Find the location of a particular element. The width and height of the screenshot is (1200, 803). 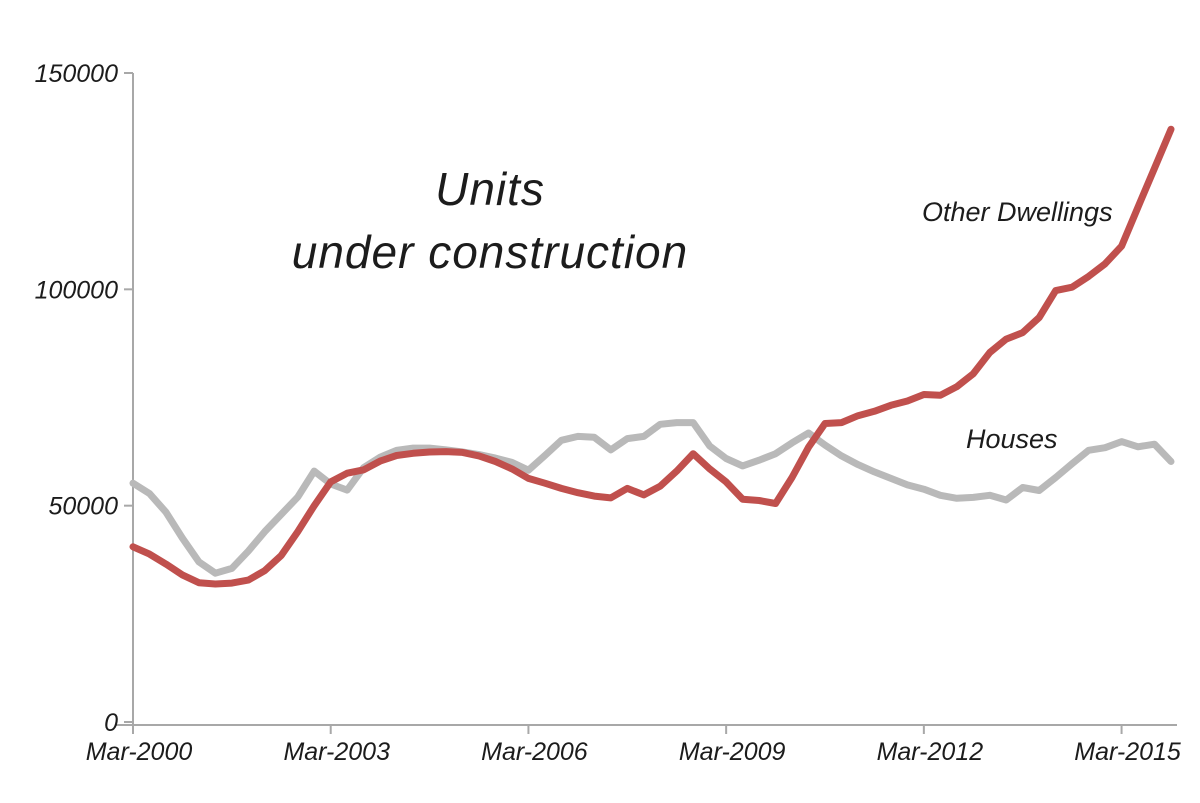

x-tick-label: Mar-2006 is located at coordinates (534, 752).